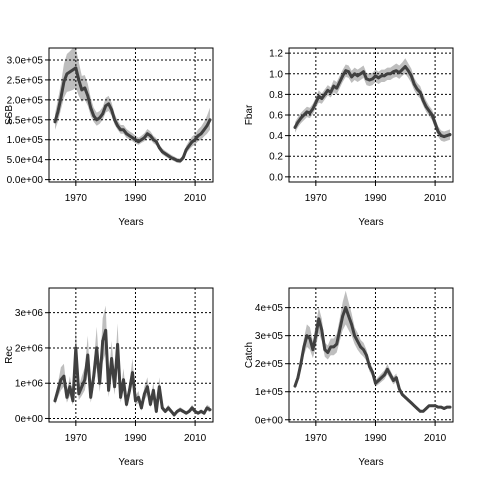  What do you see at coordinates (316, 198) in the screenshot?
I see `fbar-x-tick-label: 1970` at bounding box center [316, 198].